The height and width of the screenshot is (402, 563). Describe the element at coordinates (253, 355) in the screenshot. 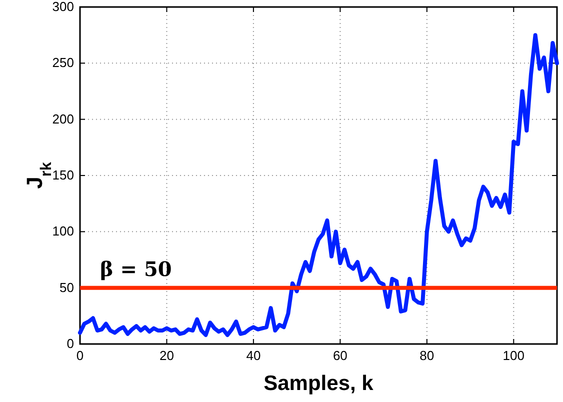

I see `x-tick-label: 40` at that location.